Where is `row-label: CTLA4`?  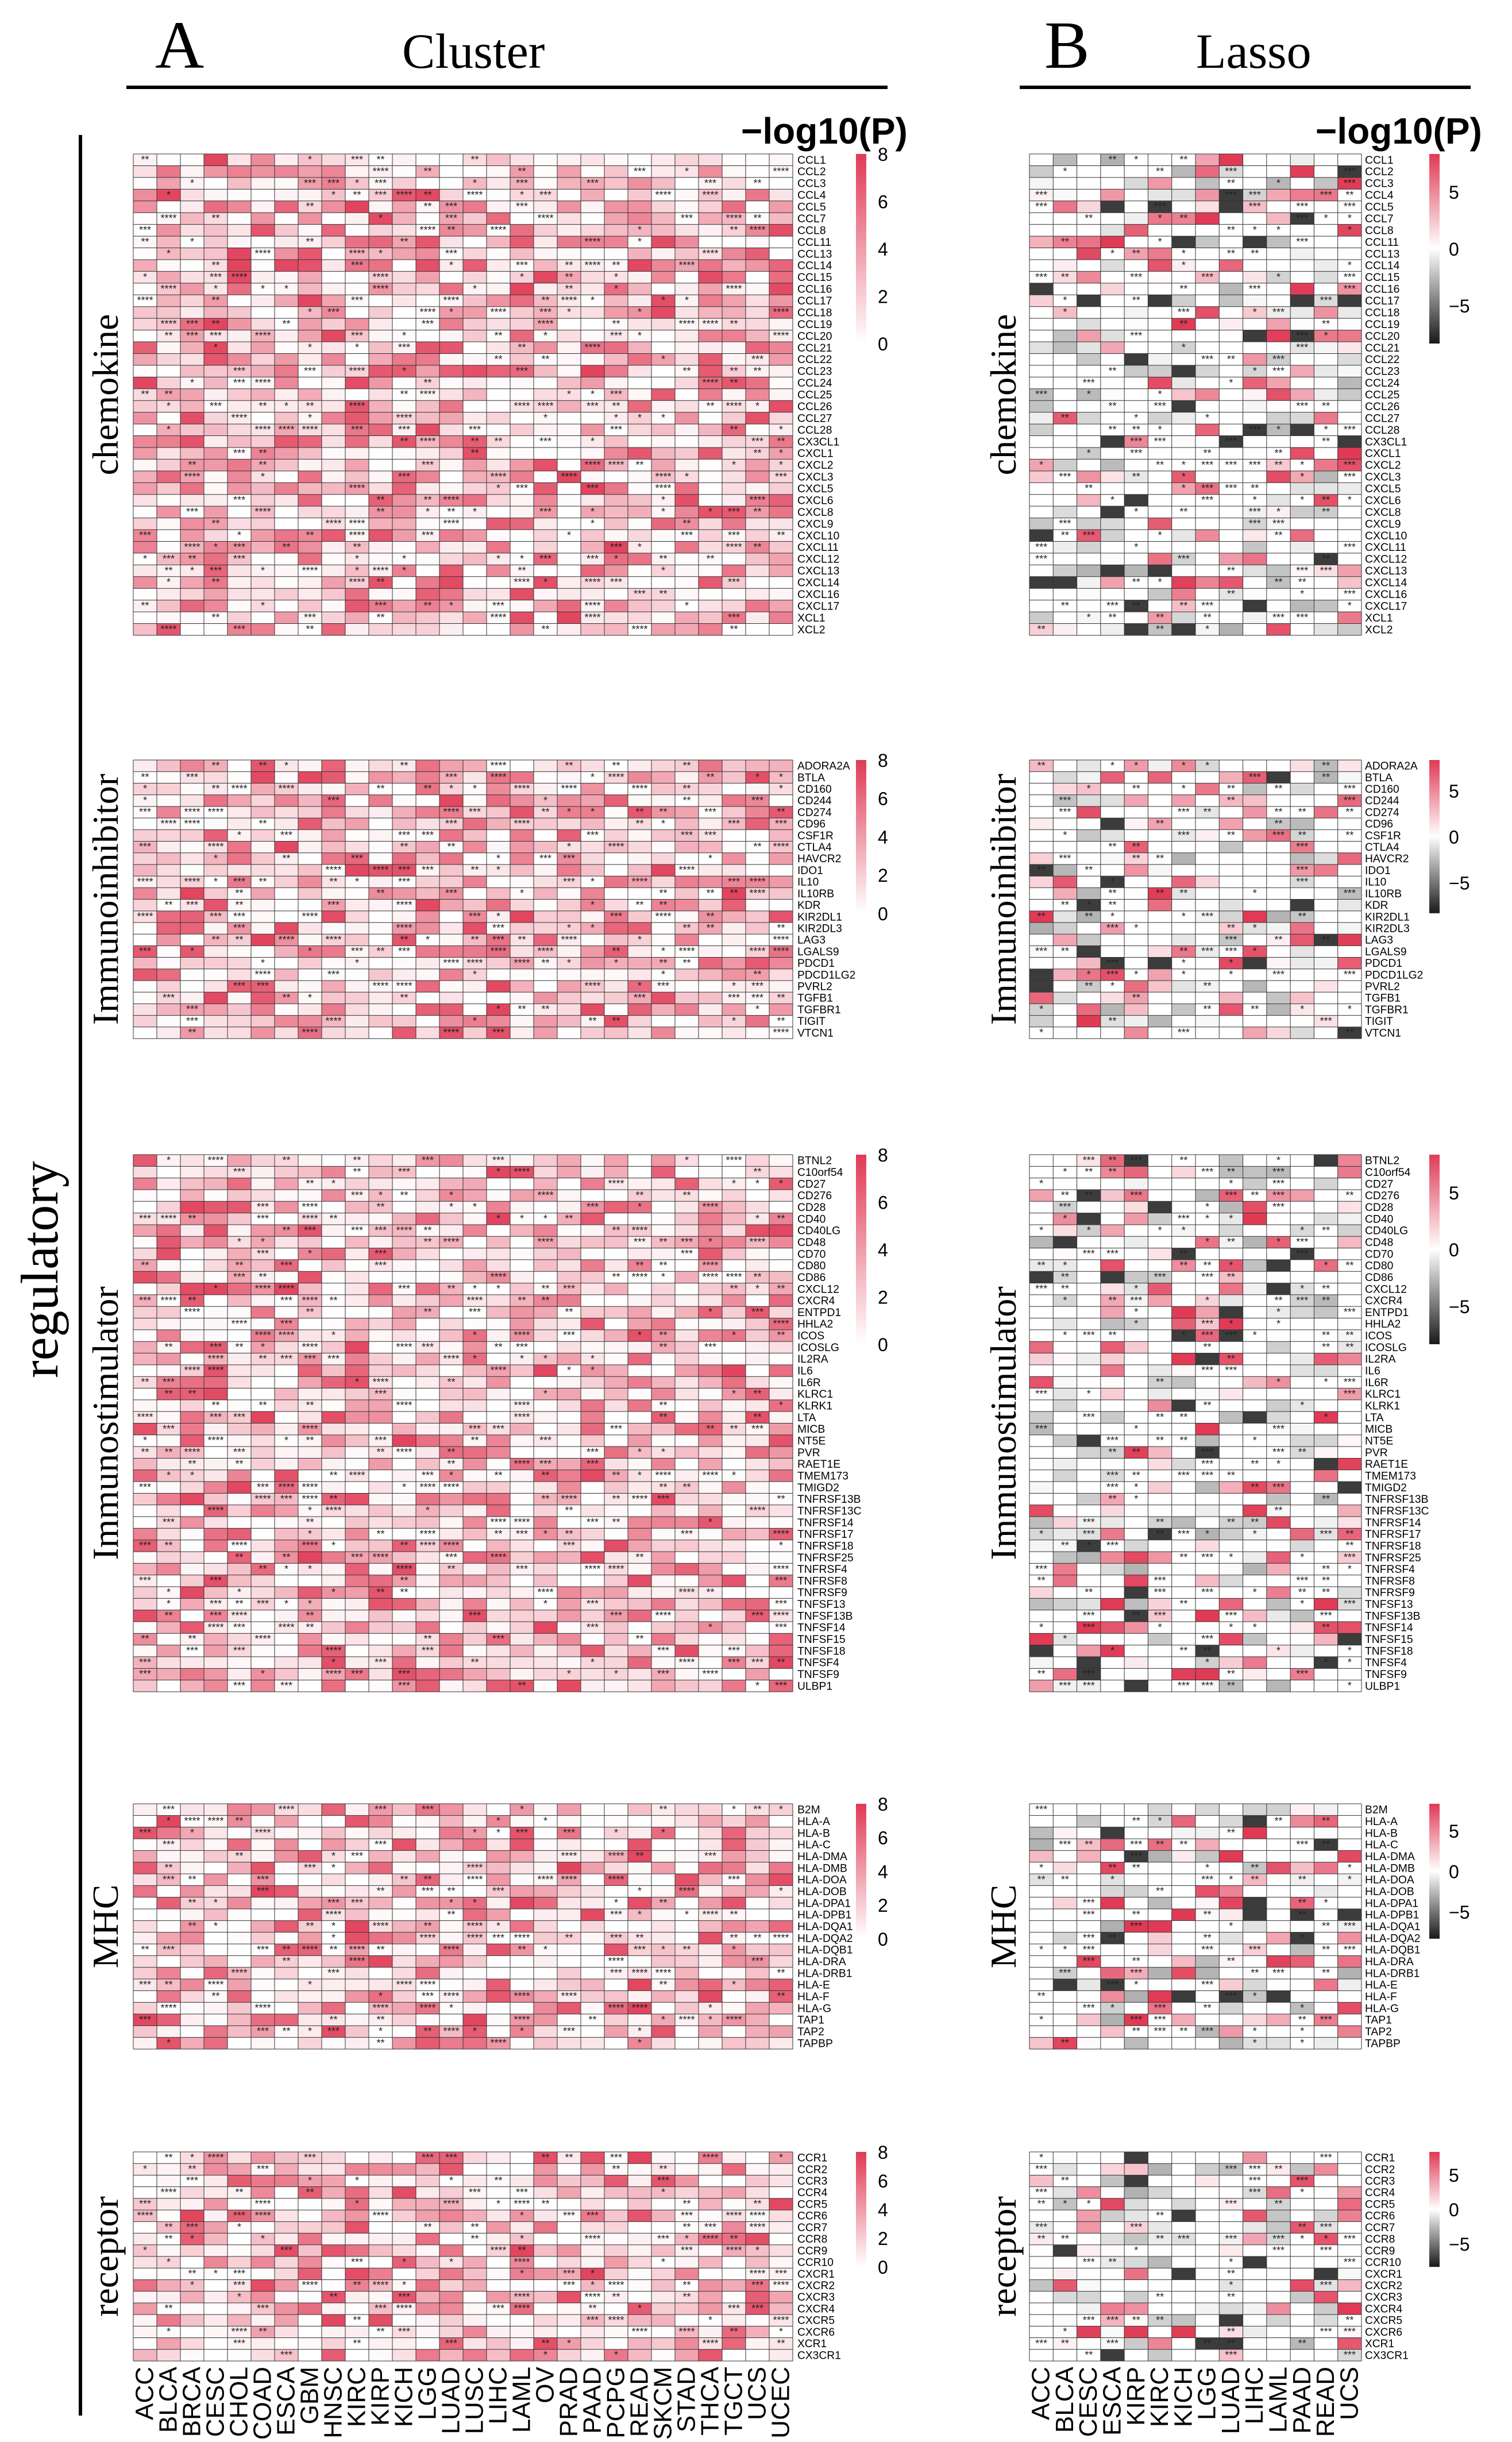
row-label: CTLA4 is located at coordinates (814, 848).